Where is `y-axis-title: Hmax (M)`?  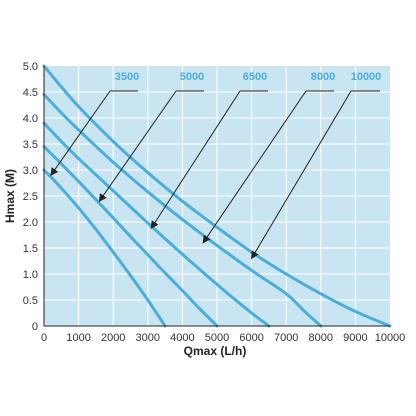
y-axis-title: Hmax (M) is located at coordinates (10, 196).